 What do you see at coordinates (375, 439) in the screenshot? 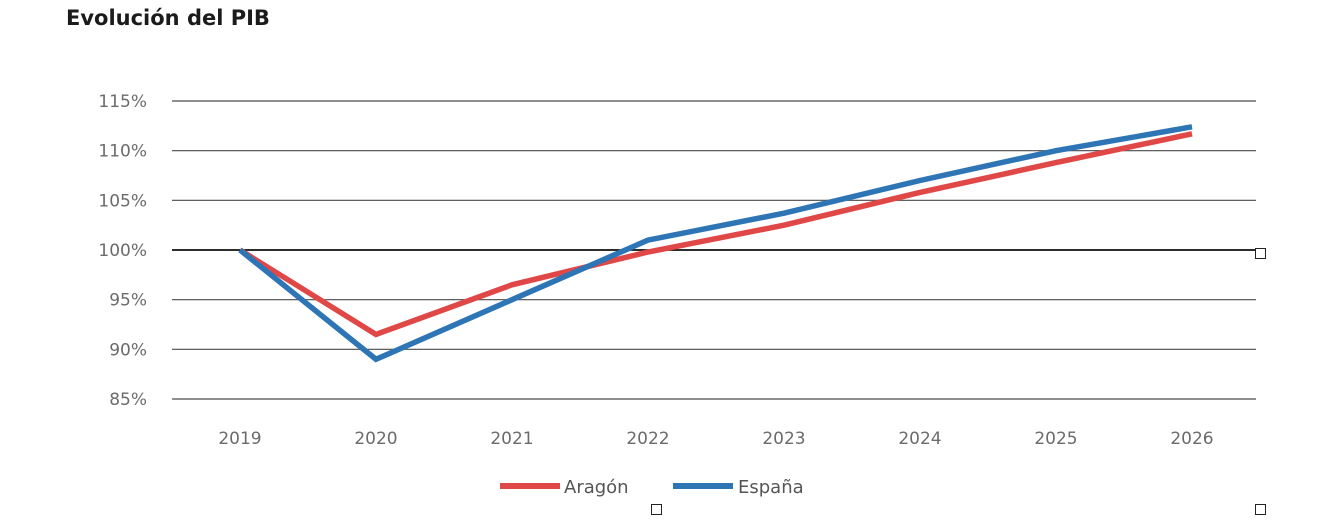
I see `x-tick-label: 2020` at bounding box center [375, 439].